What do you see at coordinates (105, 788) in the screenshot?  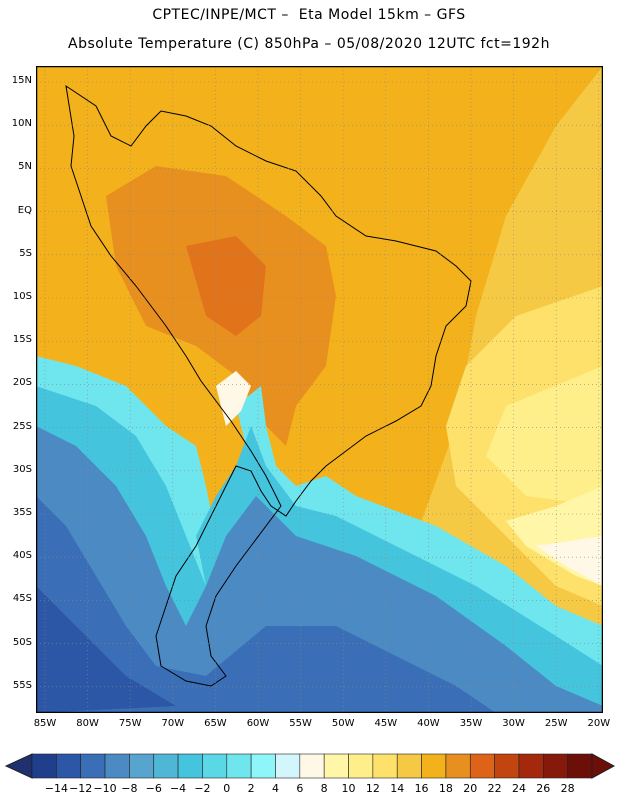 I see `colorbar-label: −10` at bounding box center [105, 788].